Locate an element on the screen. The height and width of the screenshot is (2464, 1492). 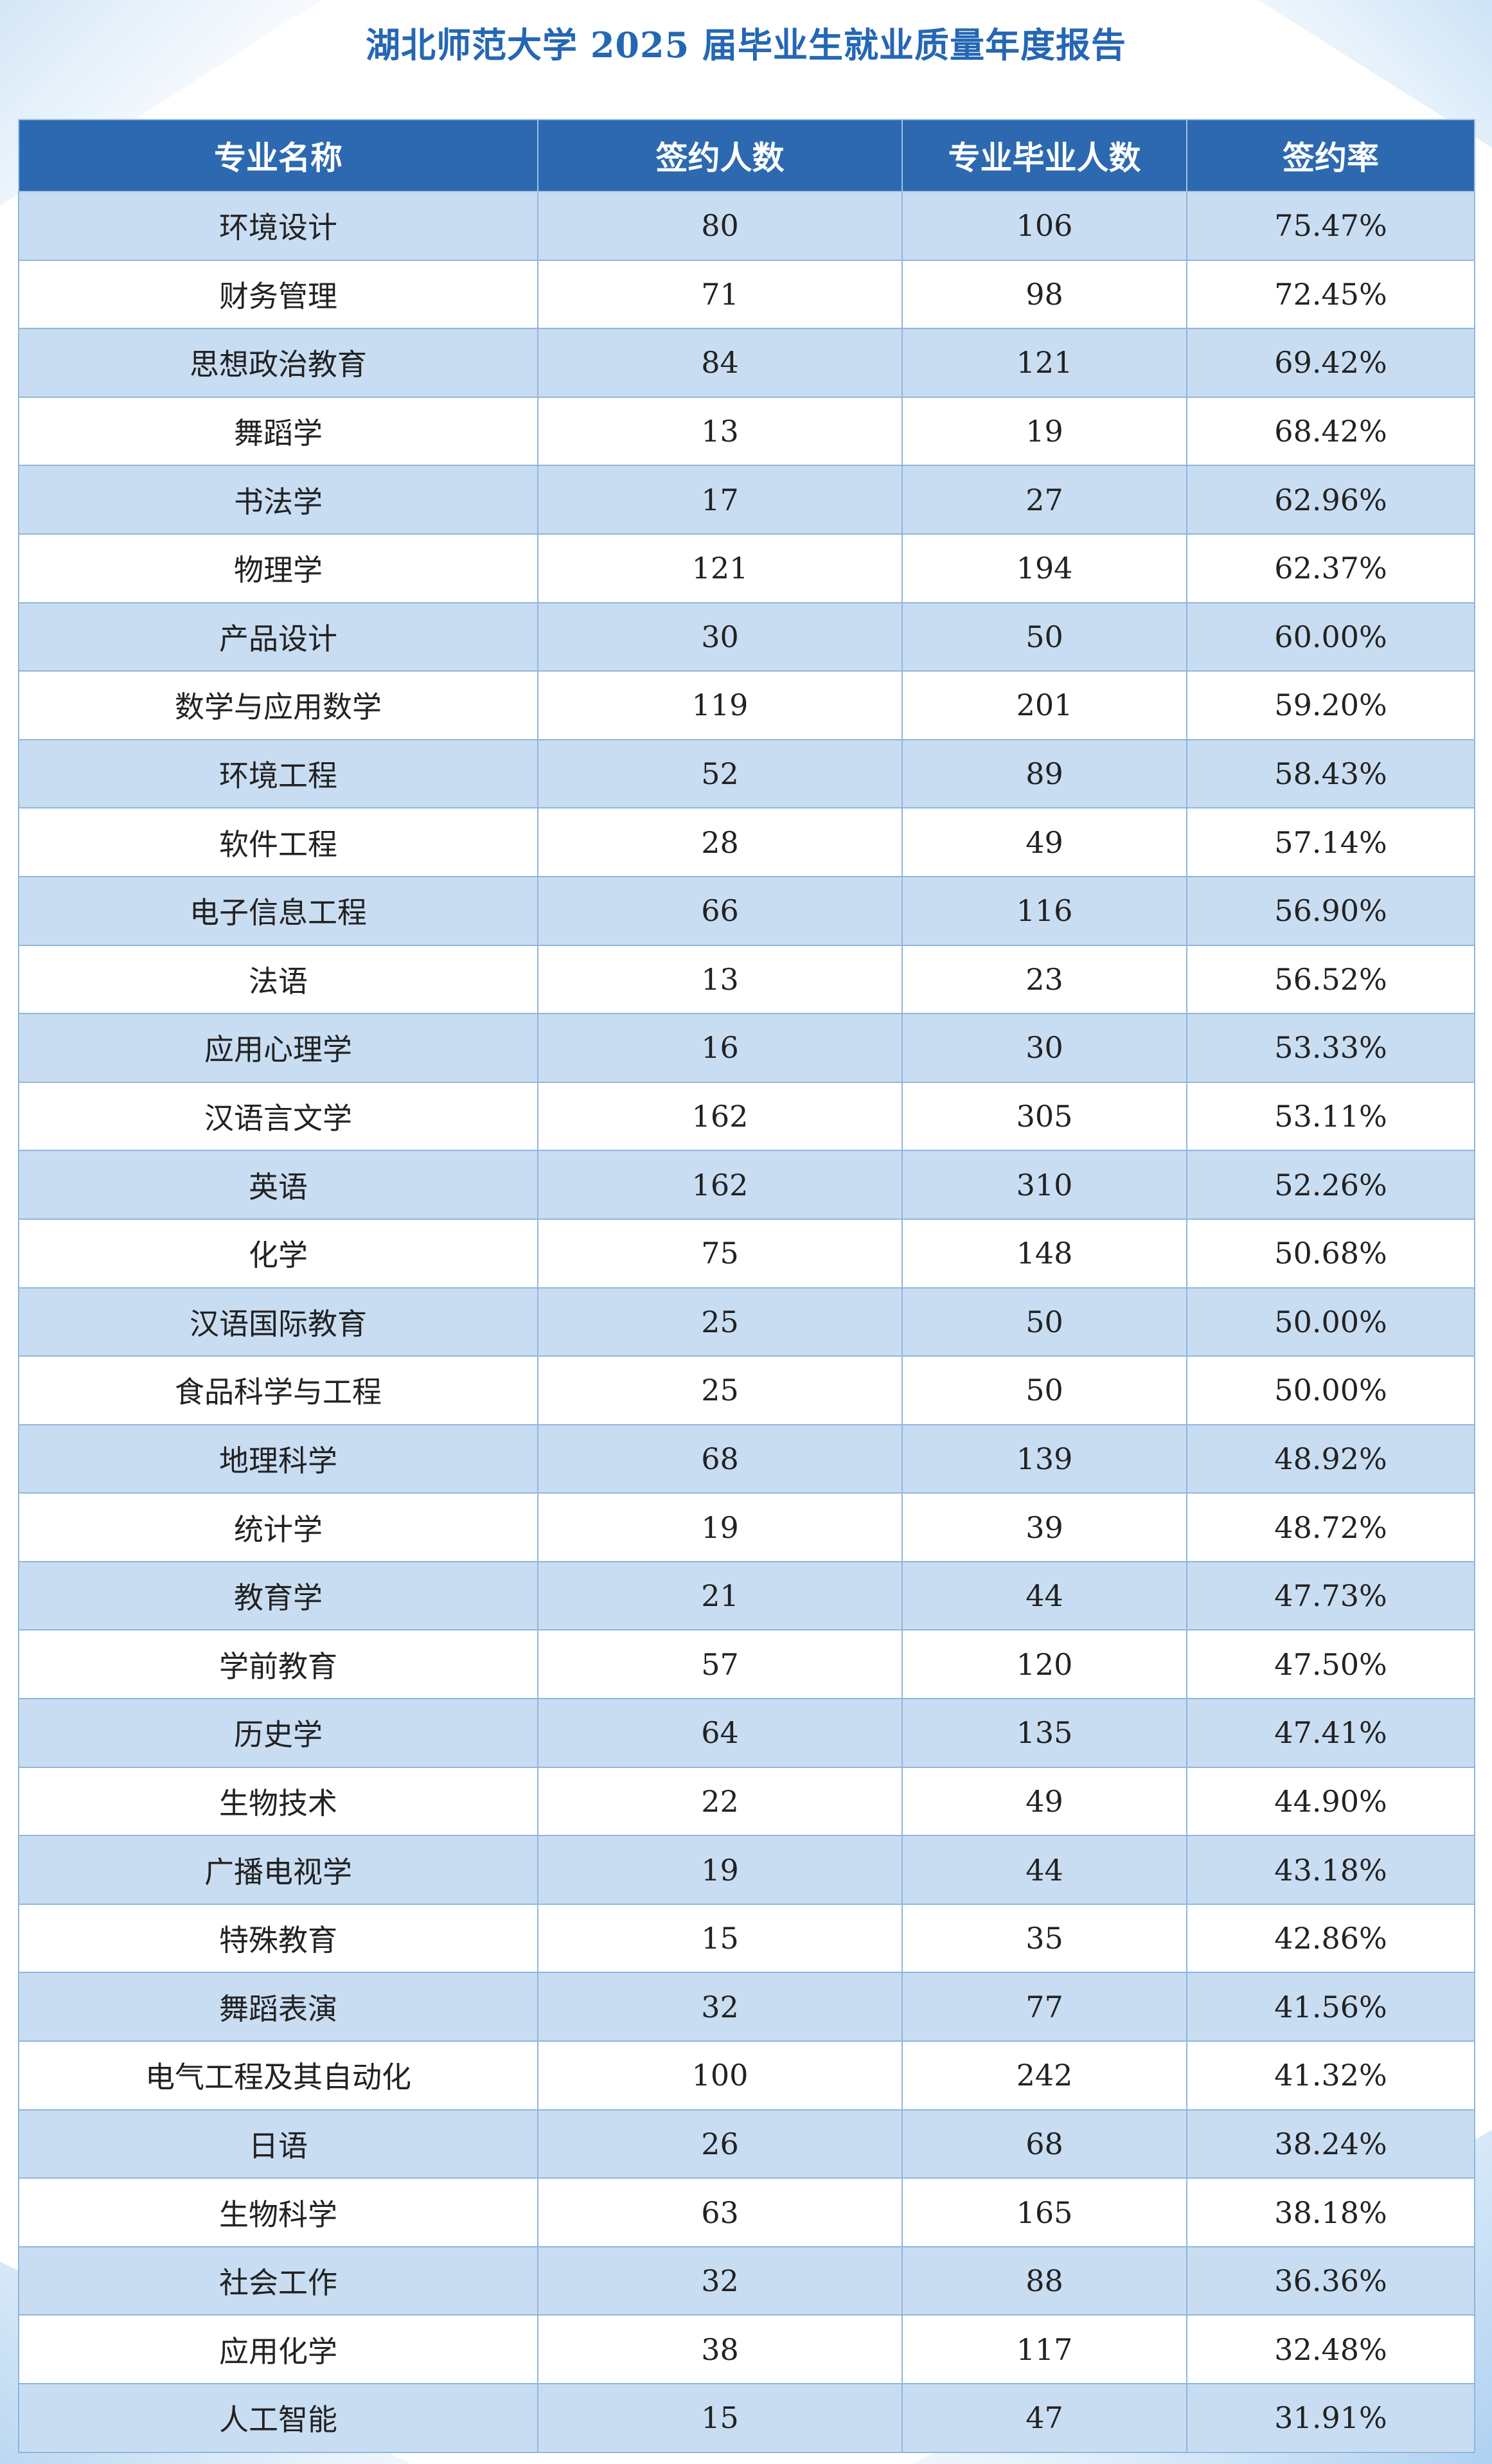
cell-signing-rate: 56.52% is located at coordinates (1330, 980).